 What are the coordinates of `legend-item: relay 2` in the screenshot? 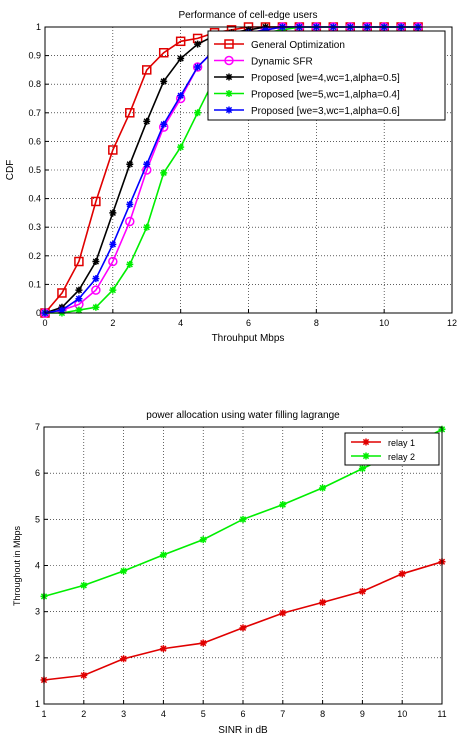 It's located at (383, 457).